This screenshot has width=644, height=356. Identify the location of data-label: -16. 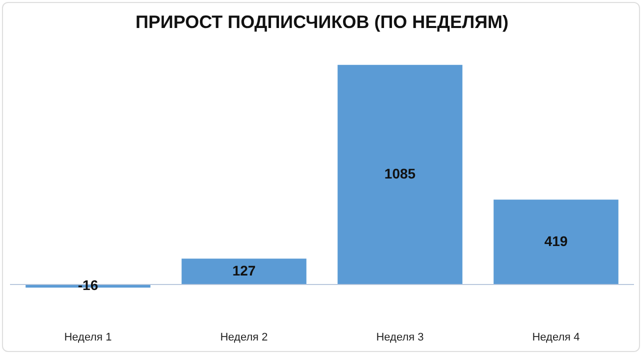
(88, 284).